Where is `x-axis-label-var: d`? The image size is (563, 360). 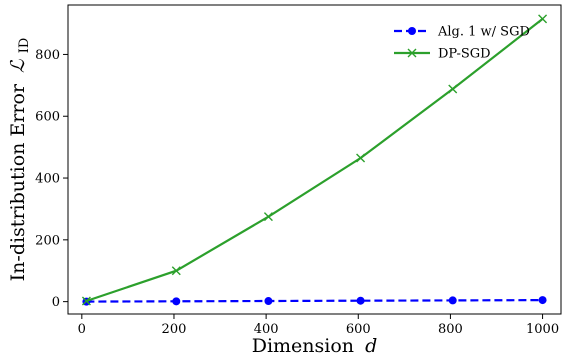 x-axis-label-var: d is located at coordinates (371, 346).